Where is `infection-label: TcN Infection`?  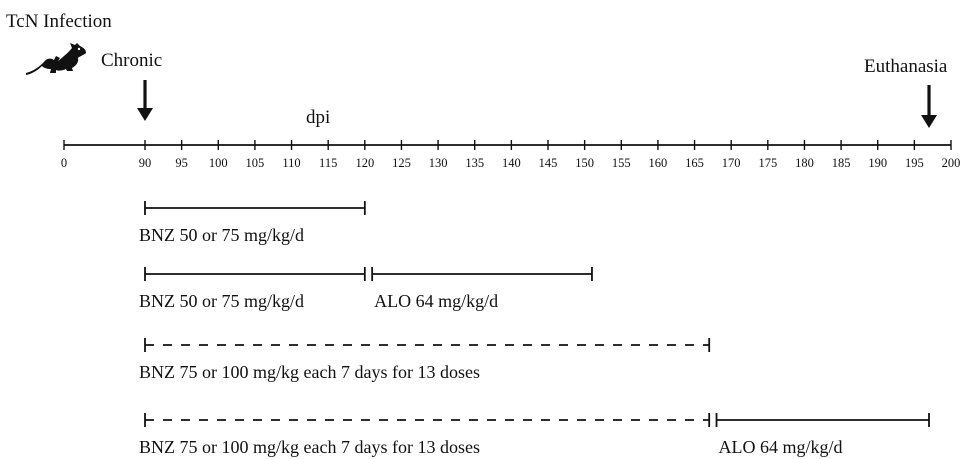
infection-label: TcN Infection is located at coordinates (59, 21).